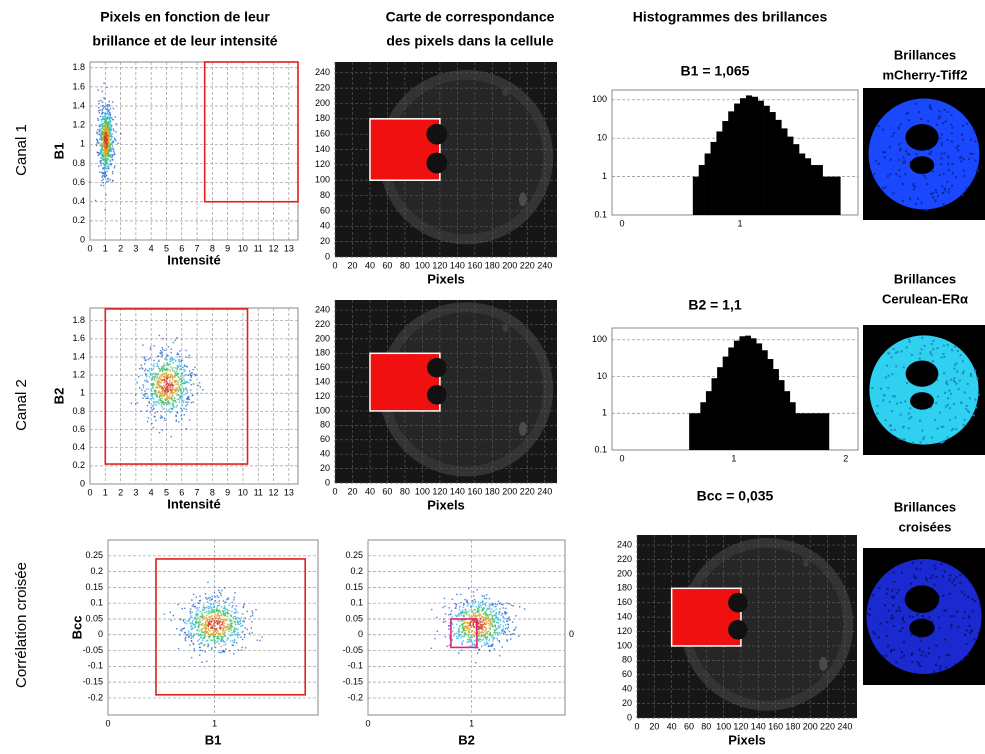  What do you see at coordinates (352, 265) in the screenshot?
I see `x-tick-label: 20` at bounding box center [352, 265].